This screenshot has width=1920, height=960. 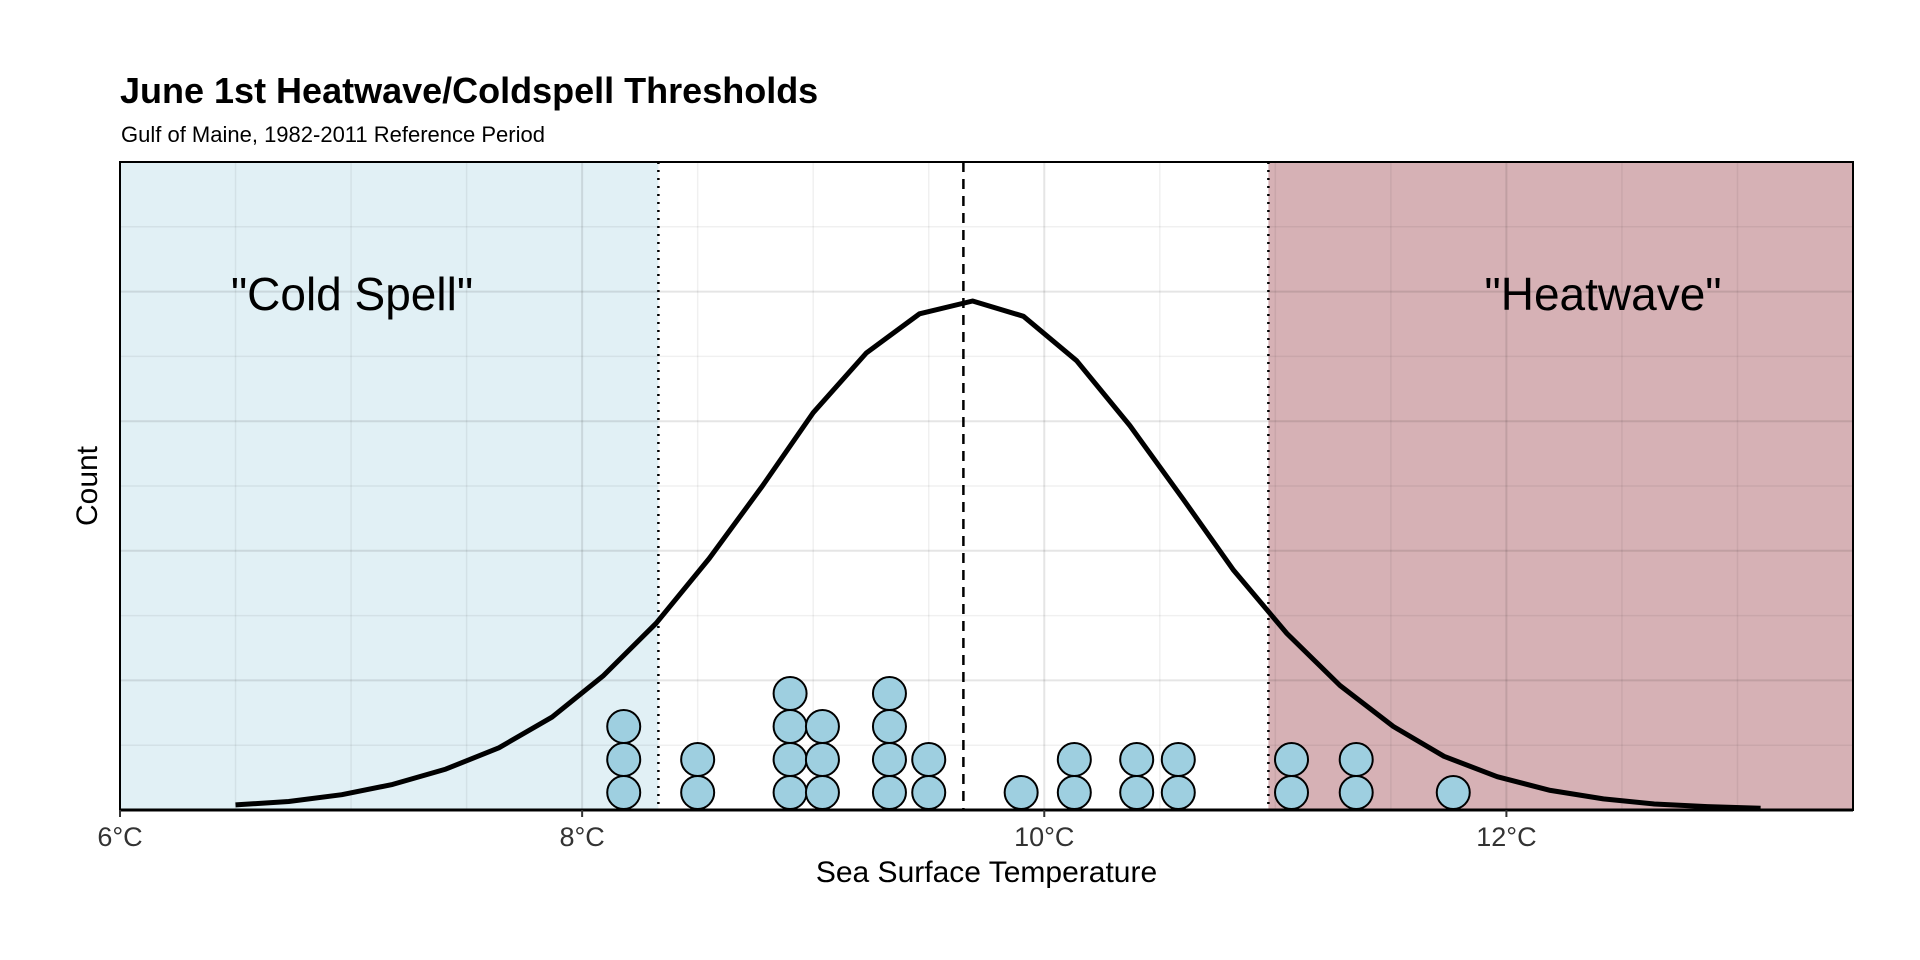 What do you see at coordinates (986, 872) in the screenshot?
I see `x-axis-title: Sea Surface Temperature` at bounding box center [986, 872].